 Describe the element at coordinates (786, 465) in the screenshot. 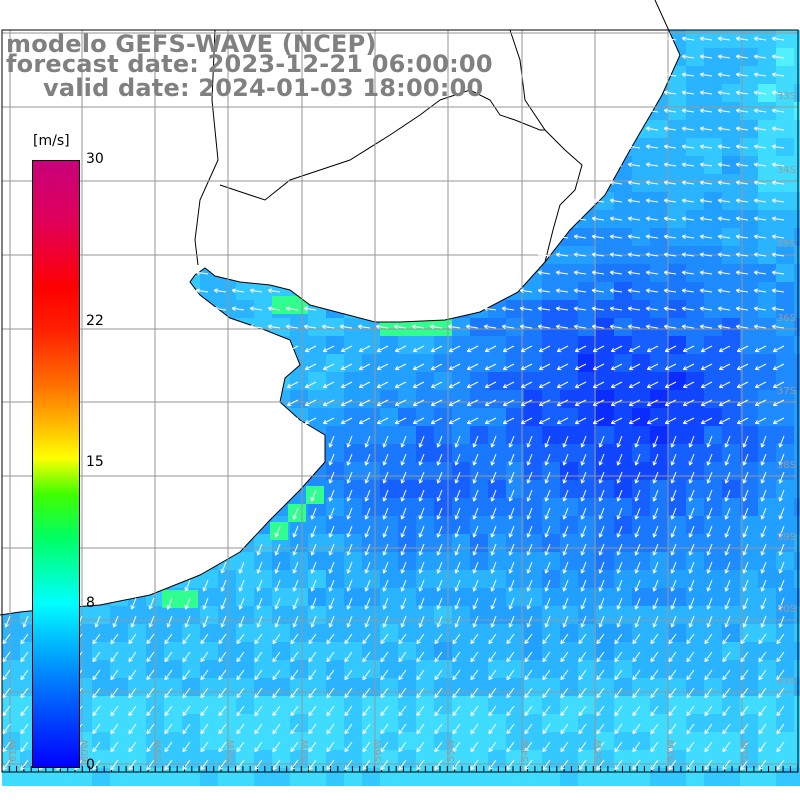

I see `latitude-label: 38S` at that location.